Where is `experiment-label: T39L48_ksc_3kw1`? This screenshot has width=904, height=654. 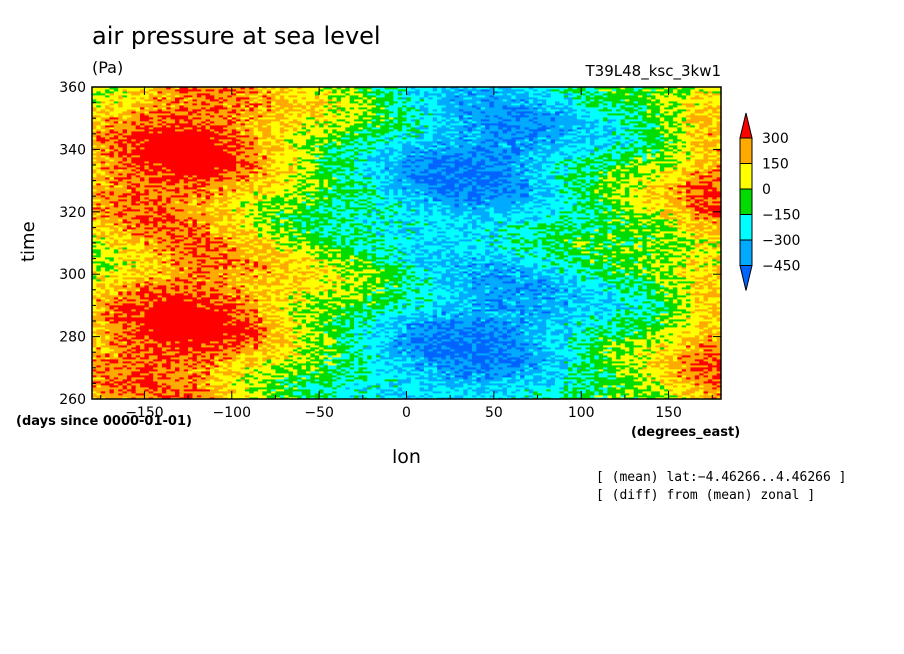
experiment-label: T39L48_ksc_3kw1 is located at coordinates (653, 71).